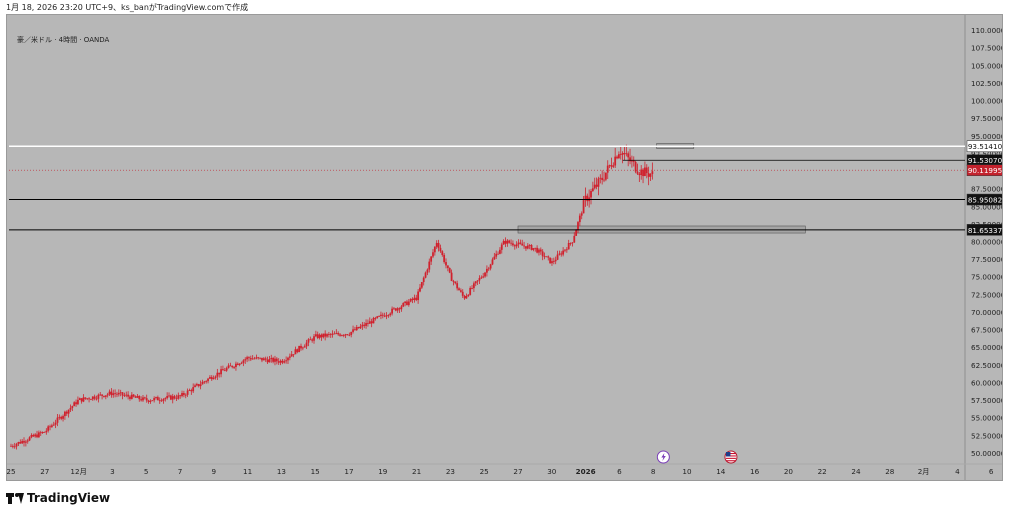 The image size is (1024, 515). I want to click on price-tag-resistance, so click(984, 146).